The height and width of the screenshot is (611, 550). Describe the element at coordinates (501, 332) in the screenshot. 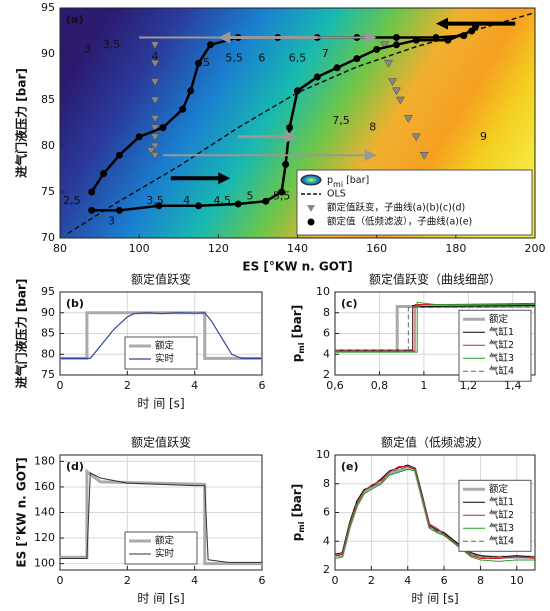

I see `legend-label: 气缸1` at that location.